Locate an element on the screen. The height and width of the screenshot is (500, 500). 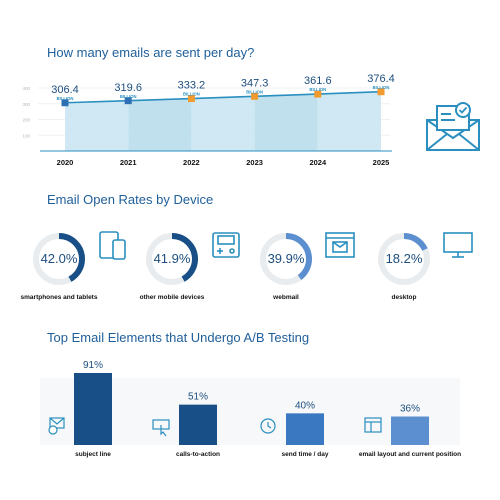
bar-category-label: send time / day is located at coordinates (305, 454).